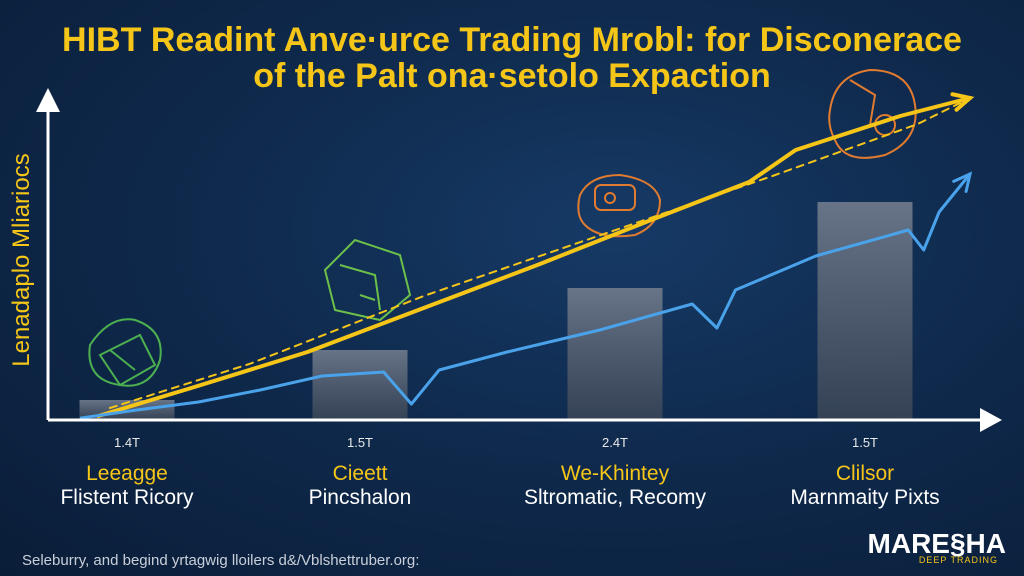 The width and height of the screenshot is (1024, 576). I want to click on box-doodle-icon, so click(367, 280).